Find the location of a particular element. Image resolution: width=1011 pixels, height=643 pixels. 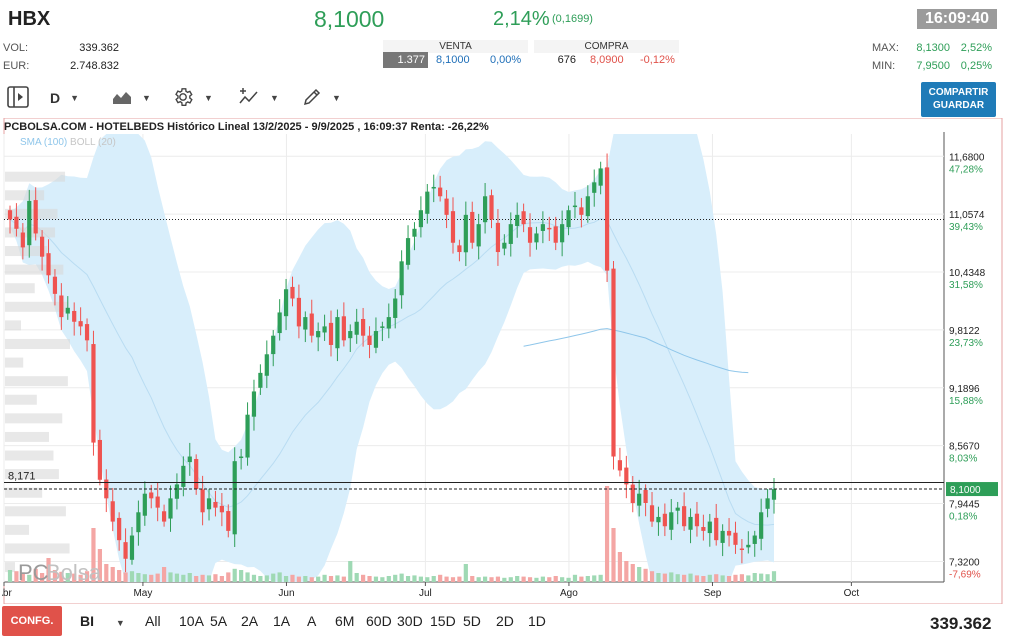

indicators-dropdown: ▼ is located at coordinates (258, 98).